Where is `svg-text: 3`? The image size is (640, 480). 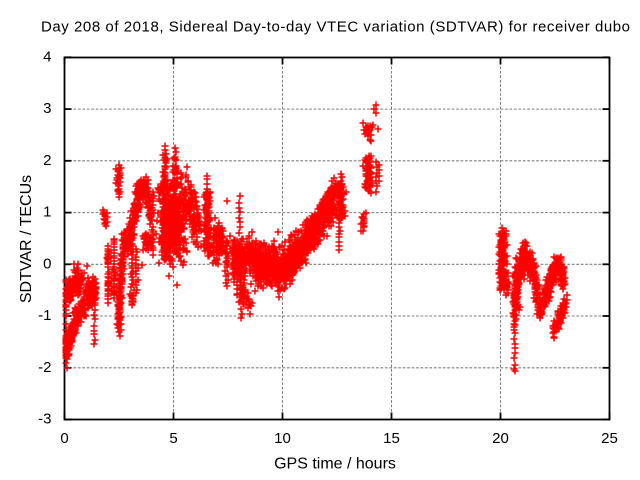
svg-text: 3 is located at coordinates (47, 108).